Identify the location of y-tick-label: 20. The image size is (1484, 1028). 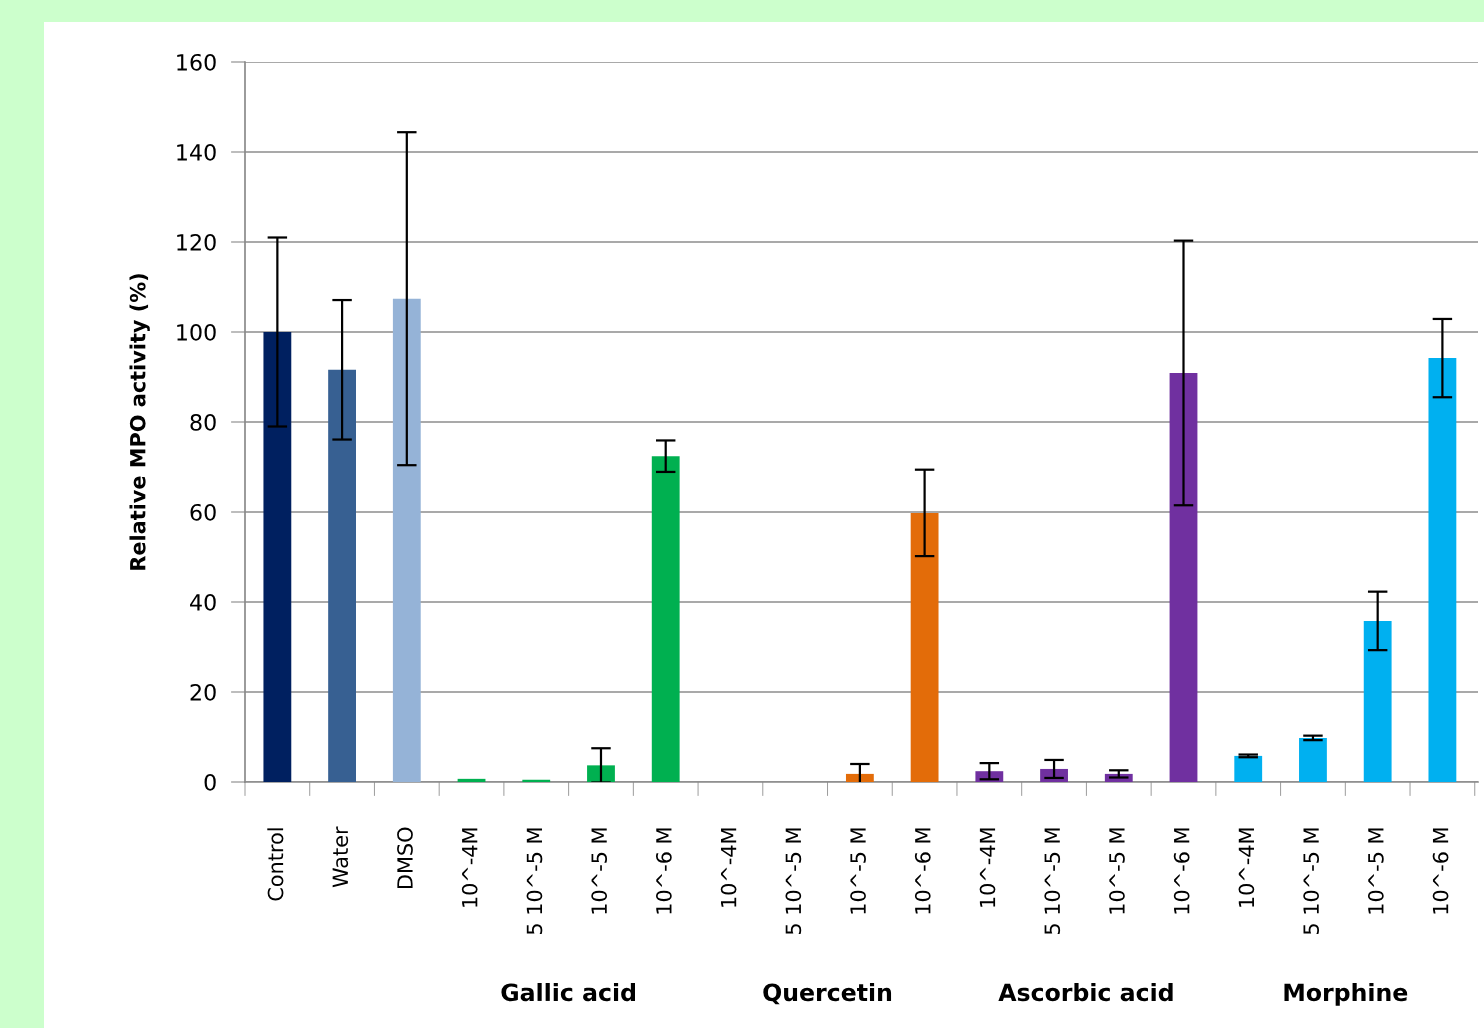
(203, 692).